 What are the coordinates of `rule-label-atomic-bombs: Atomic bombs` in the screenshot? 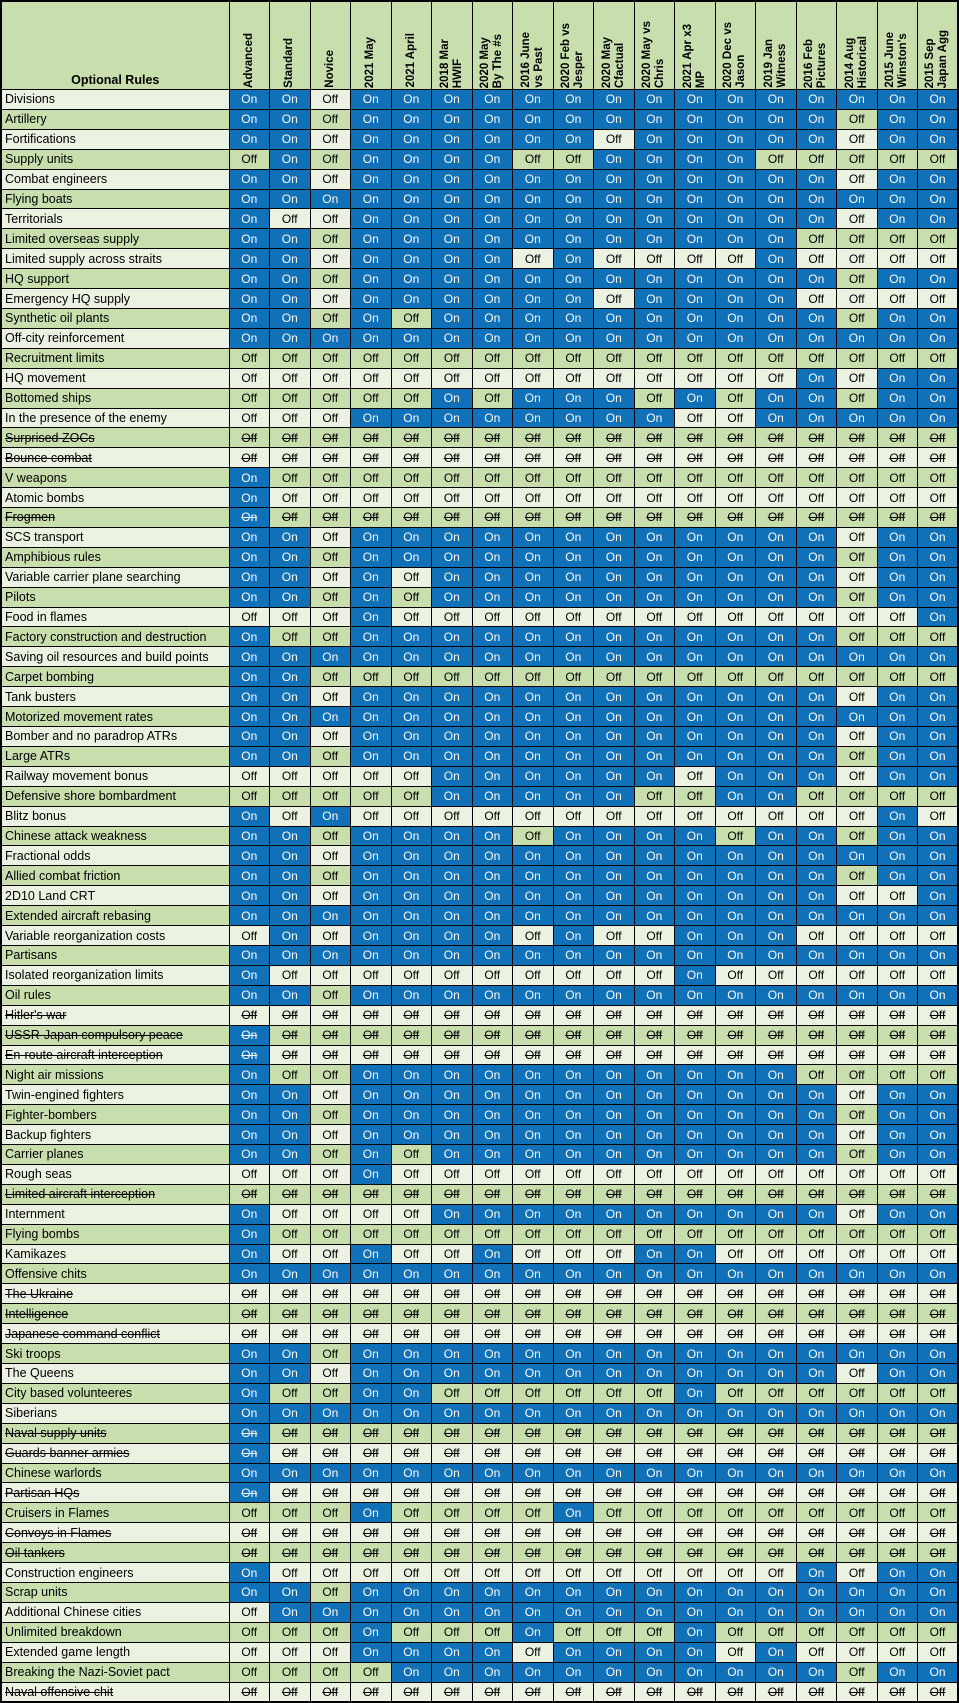 It's located at (115, 498).